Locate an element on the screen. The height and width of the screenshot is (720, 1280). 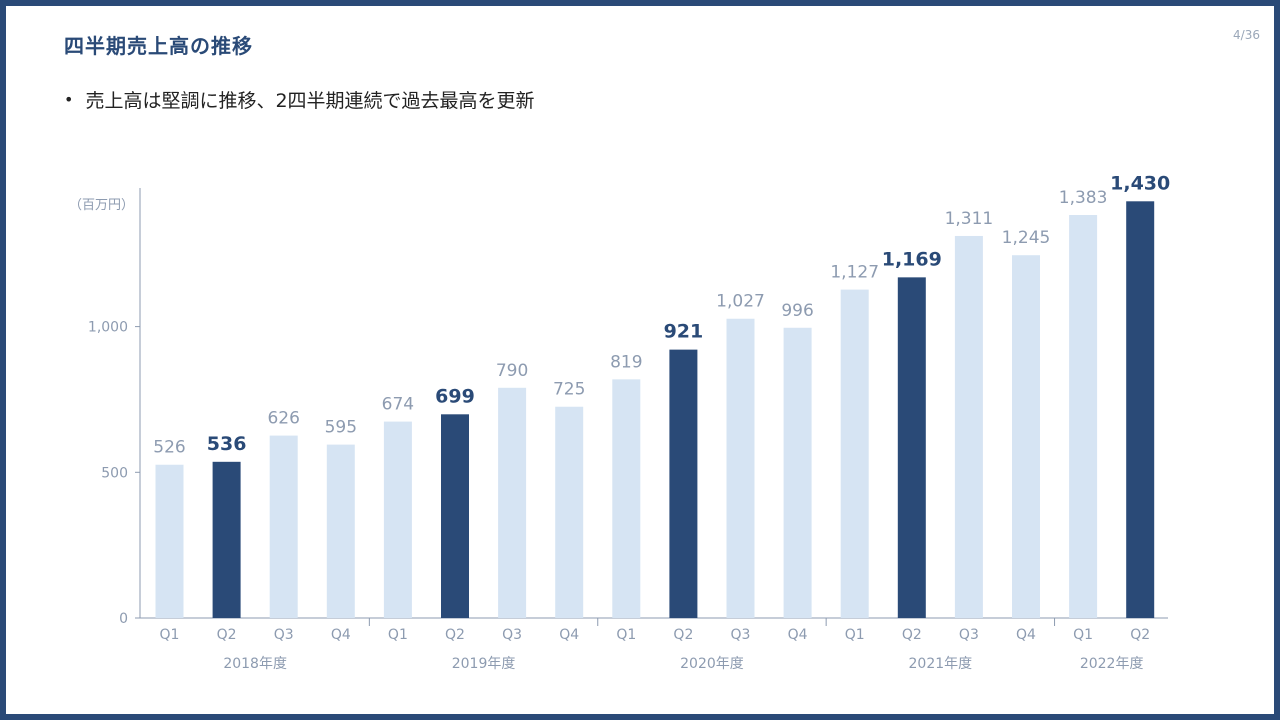
x-group-label: 2018年度 is located at coordinates (255, 664).